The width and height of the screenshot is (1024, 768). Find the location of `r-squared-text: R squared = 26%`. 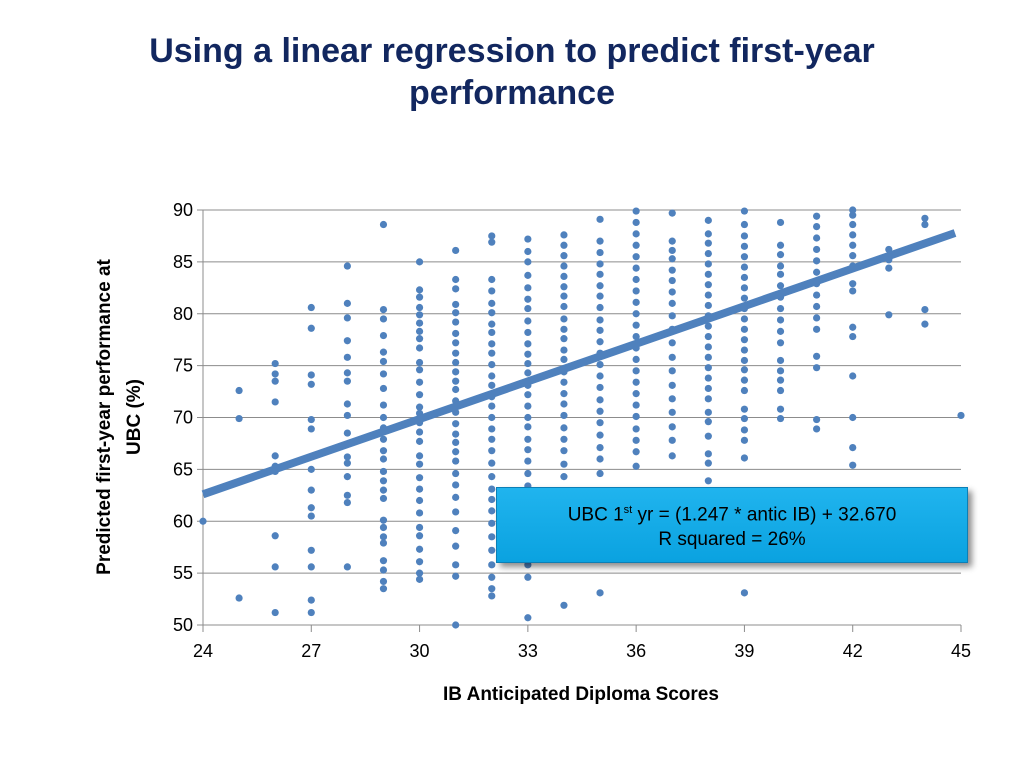

r-squared-text: R squared = 26% is located at coordinates (732, 540).